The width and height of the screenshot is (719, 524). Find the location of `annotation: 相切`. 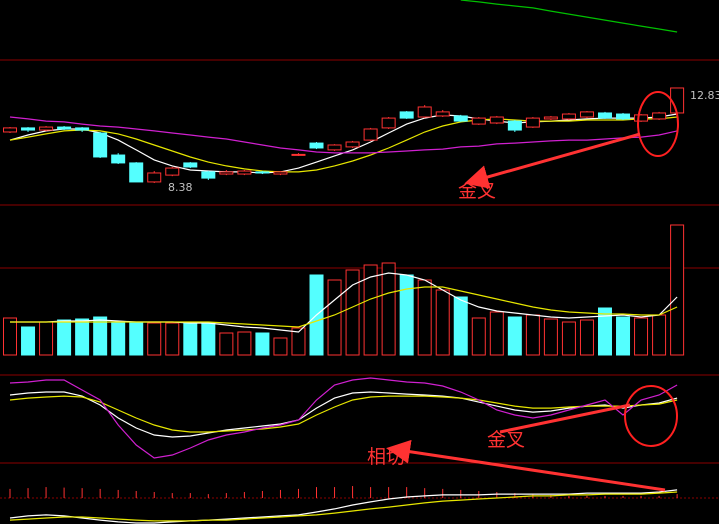

annotation: 相切 is located at coordinates (386, 457).